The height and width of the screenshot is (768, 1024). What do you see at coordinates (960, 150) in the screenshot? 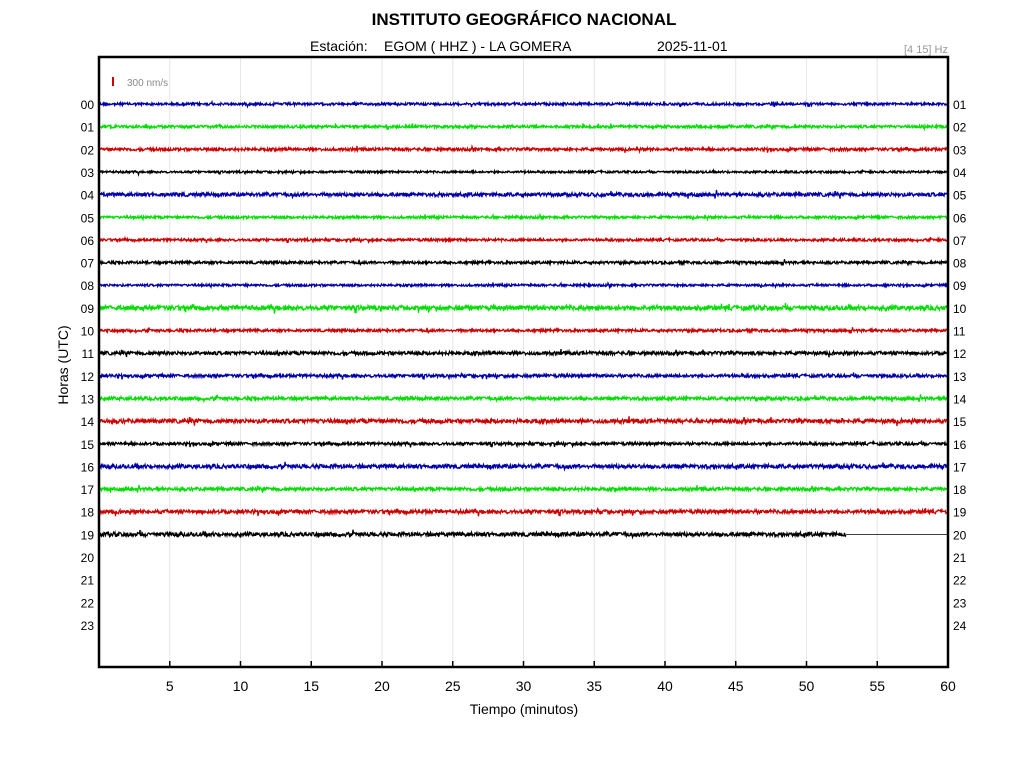
I see `right-hour-label-03: 03` at bounding box center [960, 150].